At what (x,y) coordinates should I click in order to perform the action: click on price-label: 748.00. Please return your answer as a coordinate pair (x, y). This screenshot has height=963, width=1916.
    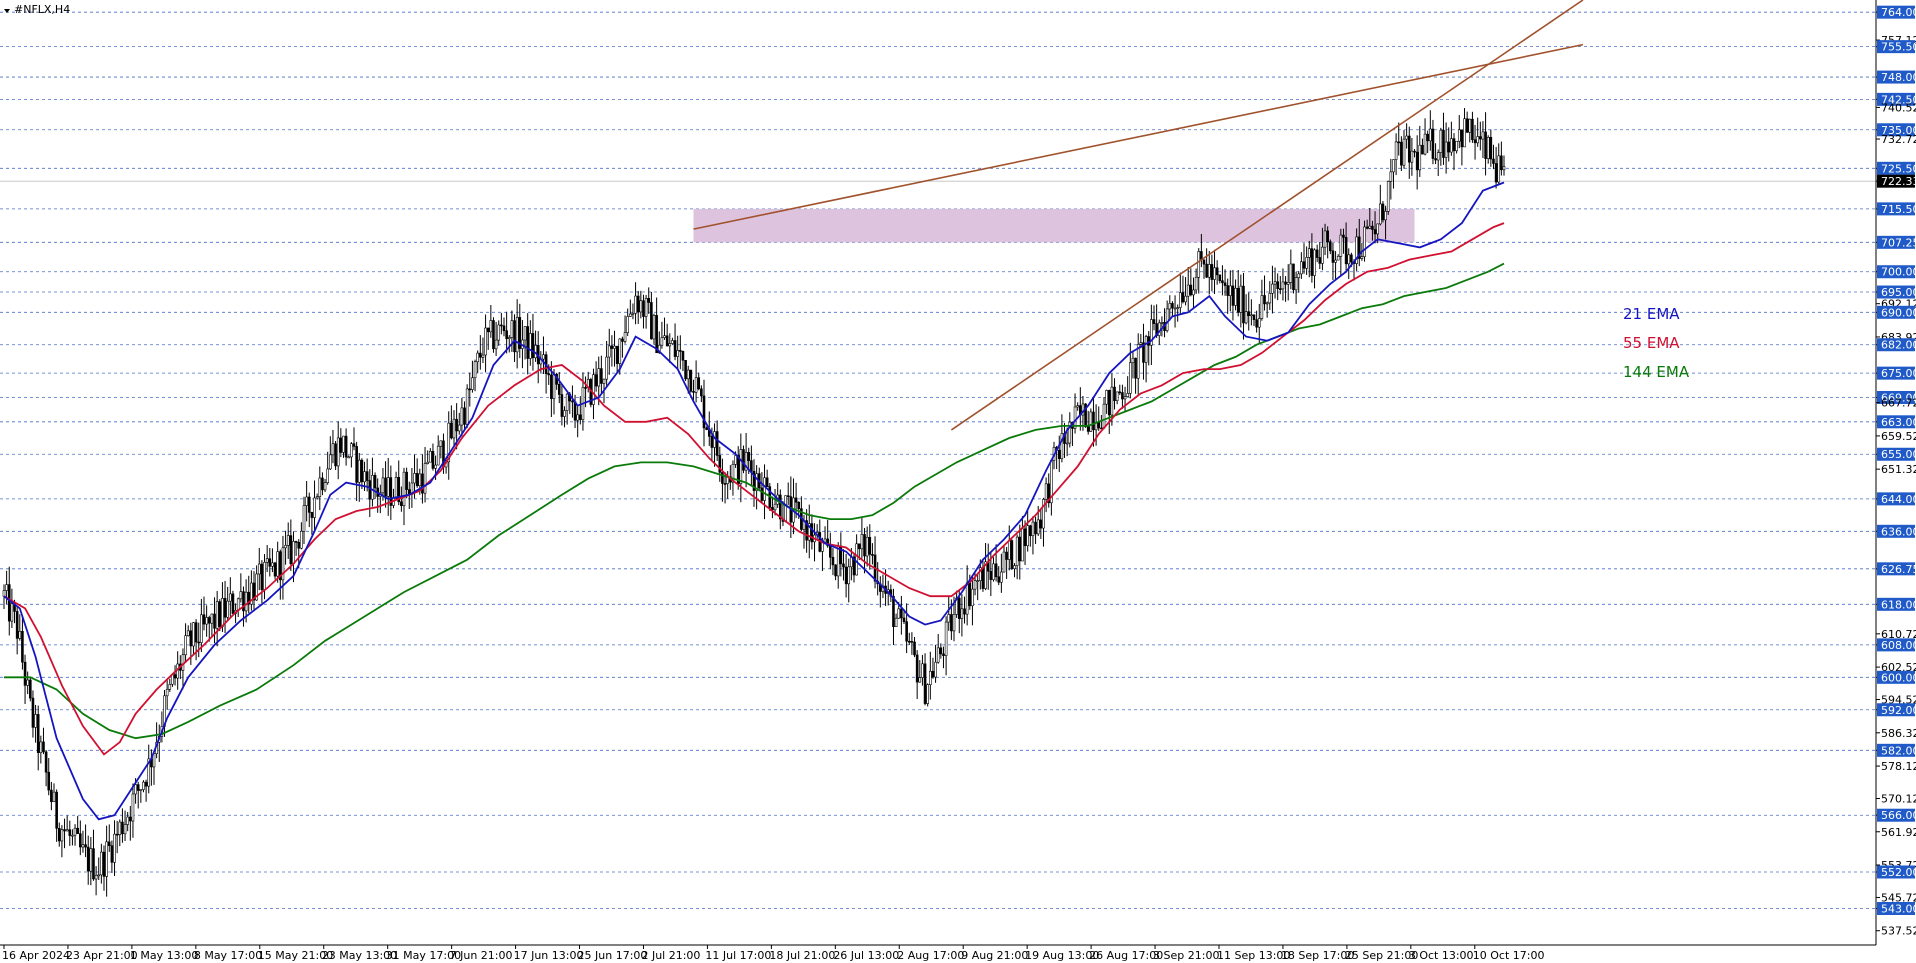
    Looking at the image, I should click on (1898, 77).